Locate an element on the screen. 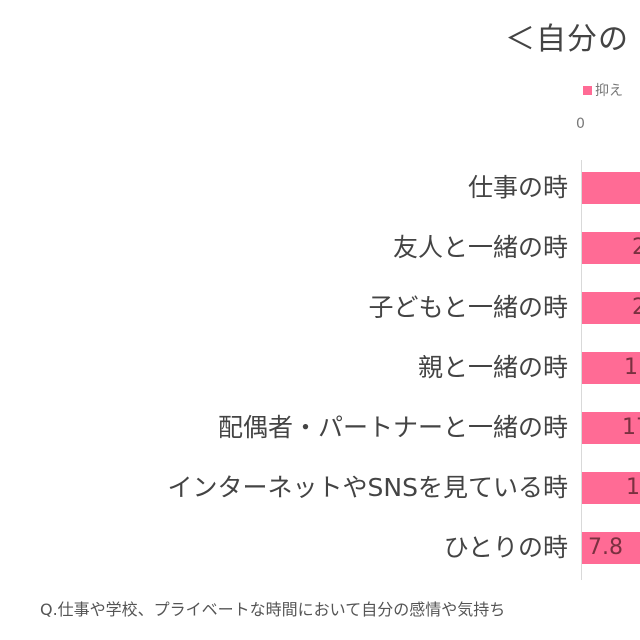 The height and width of the screenshot is (640, 640). bar-row: 仕事の時 is located at coordinates (320, 188).